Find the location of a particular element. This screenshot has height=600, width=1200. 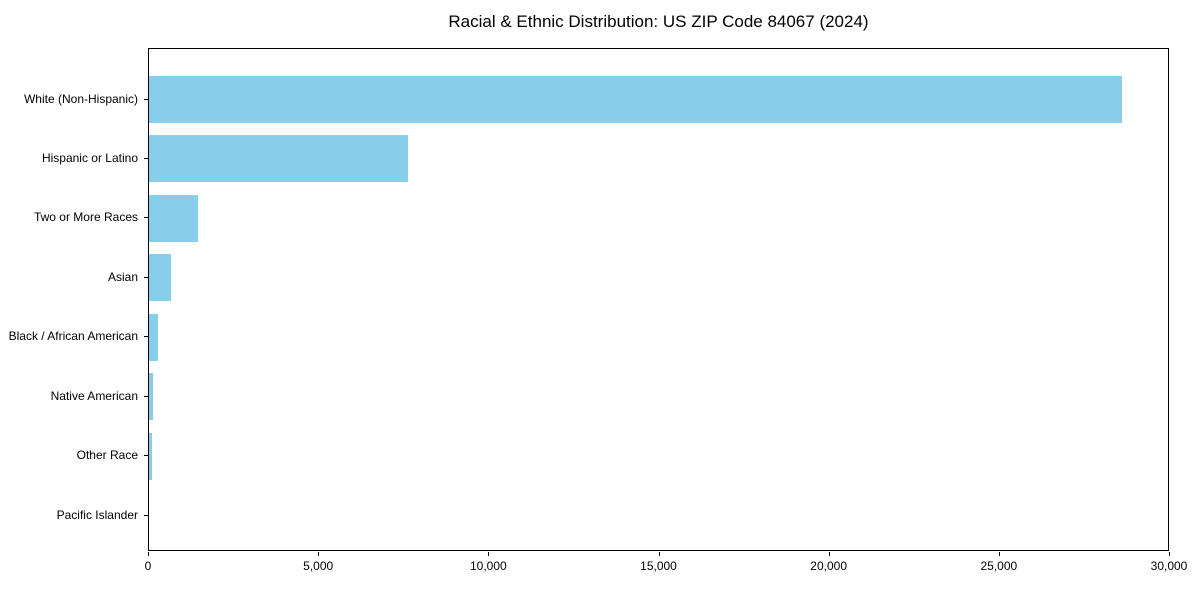

y-axis-label-black-african-american: Black / African American is located at coordinates (73, 336).